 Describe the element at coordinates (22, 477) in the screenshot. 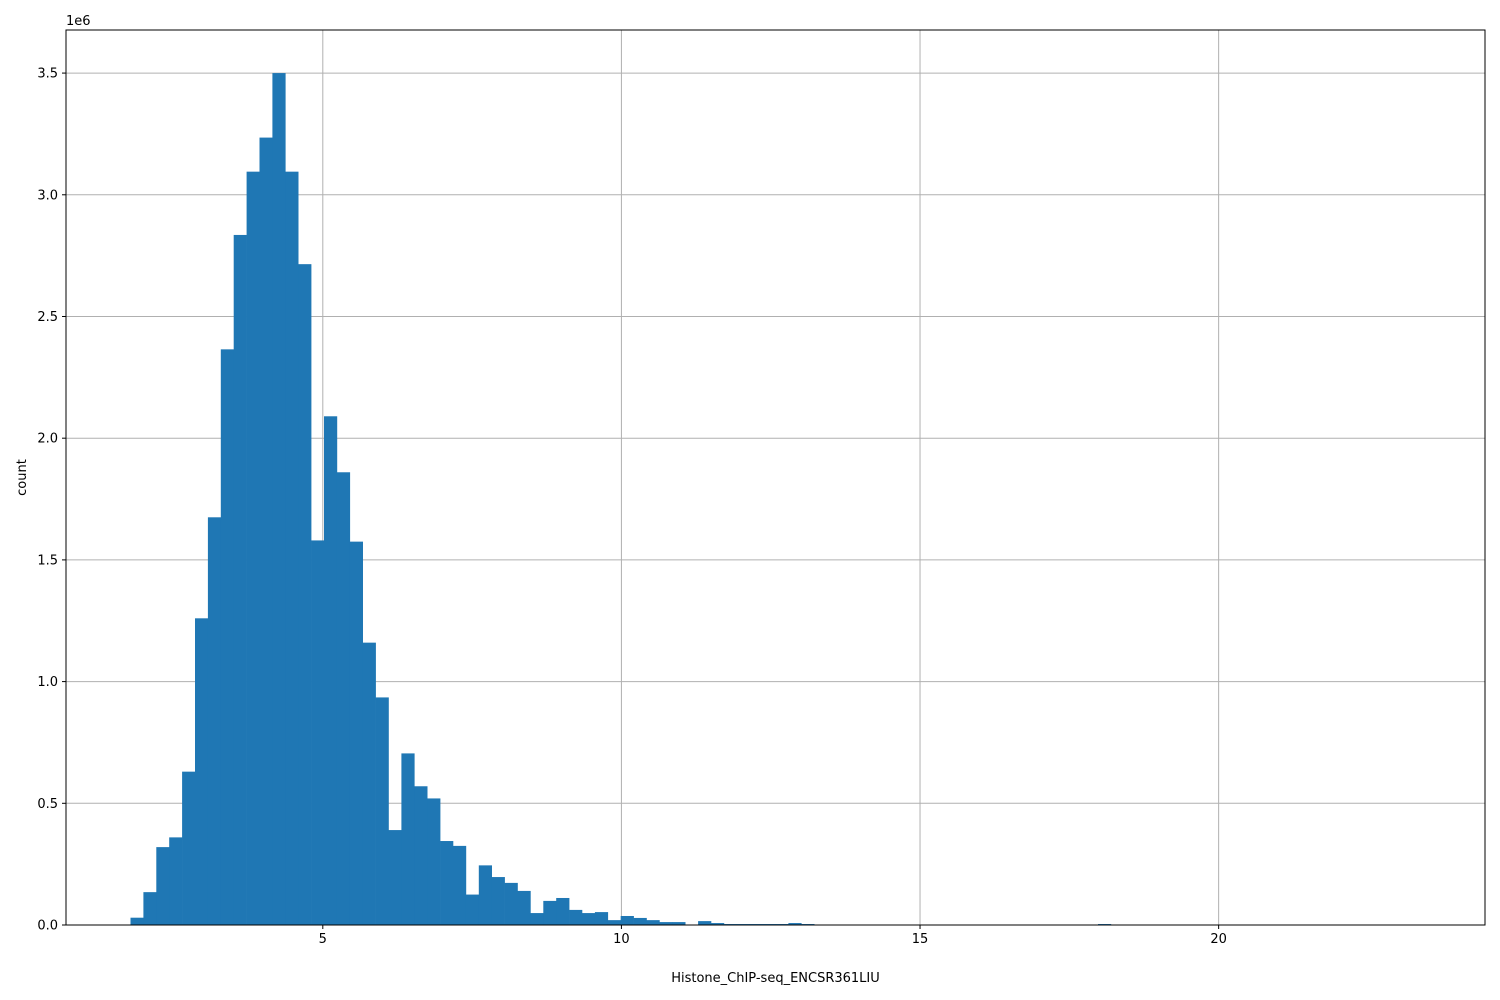

I see `y-axis-label: count` at that location.